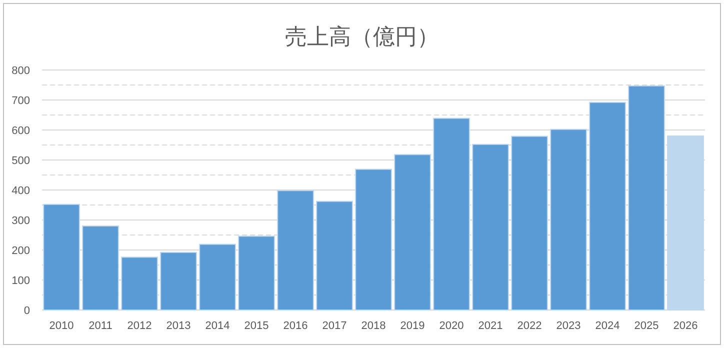 The width and height of the screenshot is (724, 349). I want to click on x-tick-label: 2019, so click(412, 326).